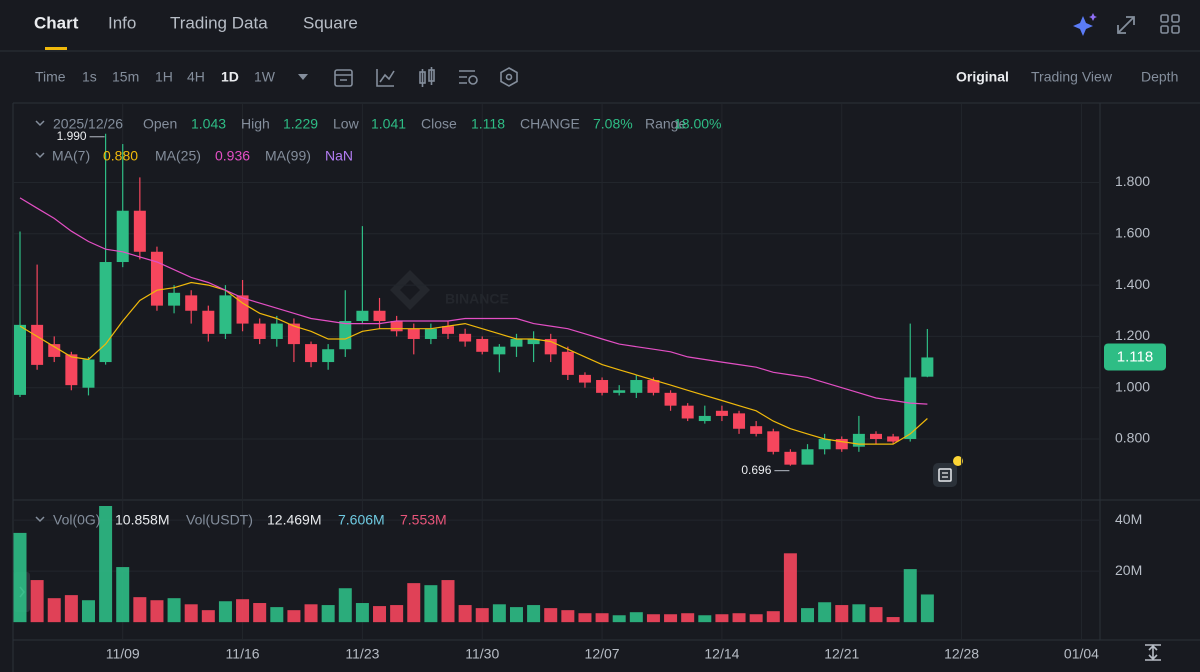 Image resolution: width=1200 pixels, height=672 pixels. I want to click on tab: Trading Data, so click(219, 22).